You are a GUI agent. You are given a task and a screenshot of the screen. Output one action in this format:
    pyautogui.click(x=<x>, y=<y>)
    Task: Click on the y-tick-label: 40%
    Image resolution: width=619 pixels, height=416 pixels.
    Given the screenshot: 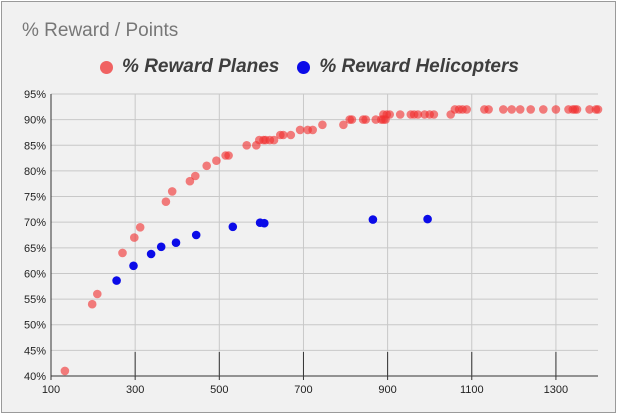 What is the action you would take?
    pyautogui.click(x=35, y=377)
    